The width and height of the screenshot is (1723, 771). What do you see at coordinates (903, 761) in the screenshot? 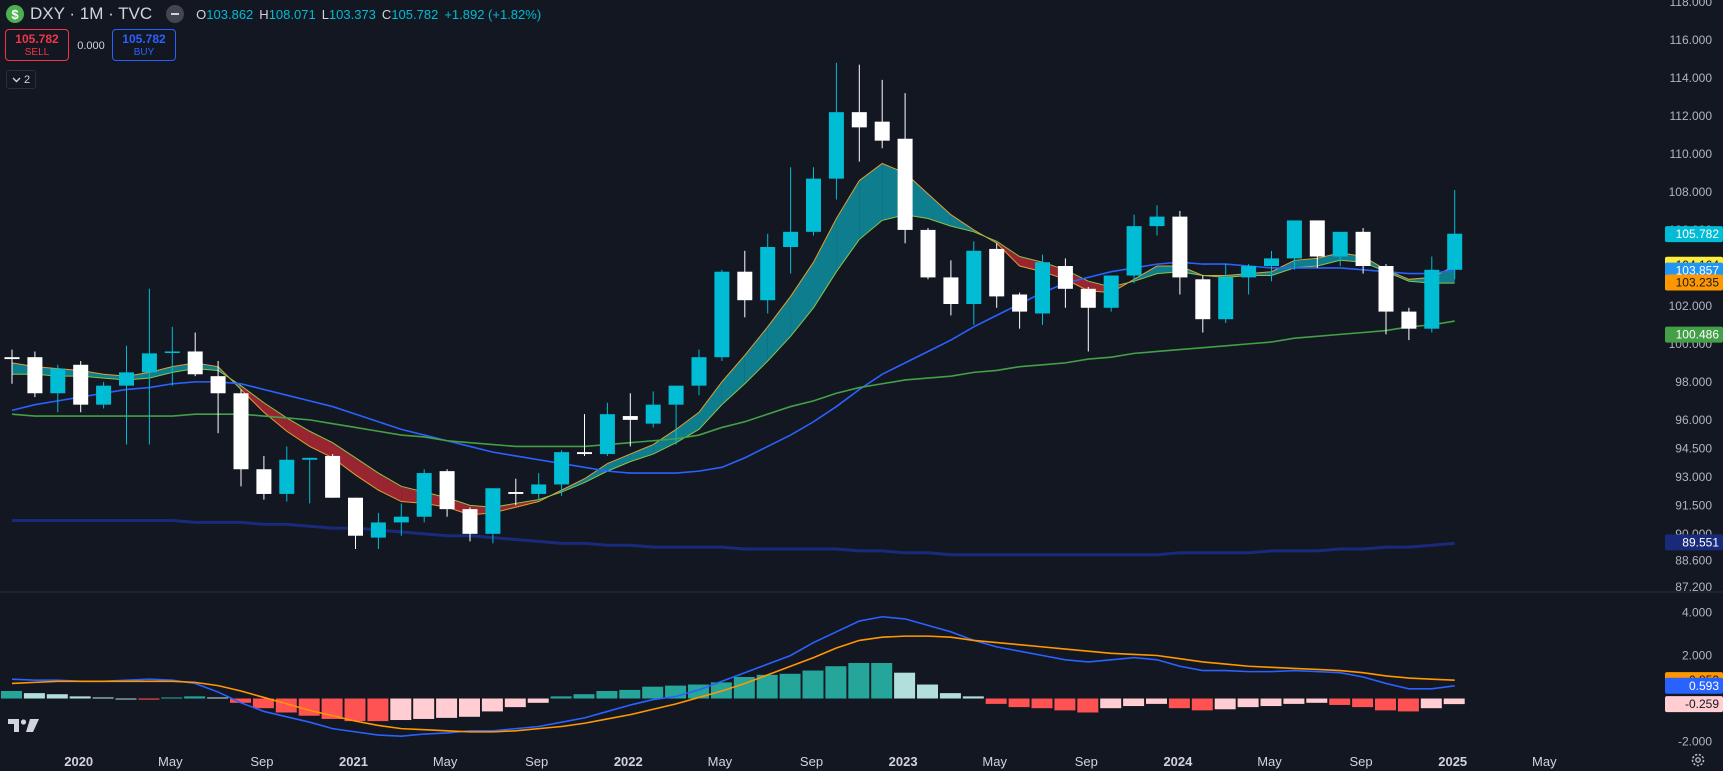
I see `time-tick-label: 2023` at bounding box center [903, 761].